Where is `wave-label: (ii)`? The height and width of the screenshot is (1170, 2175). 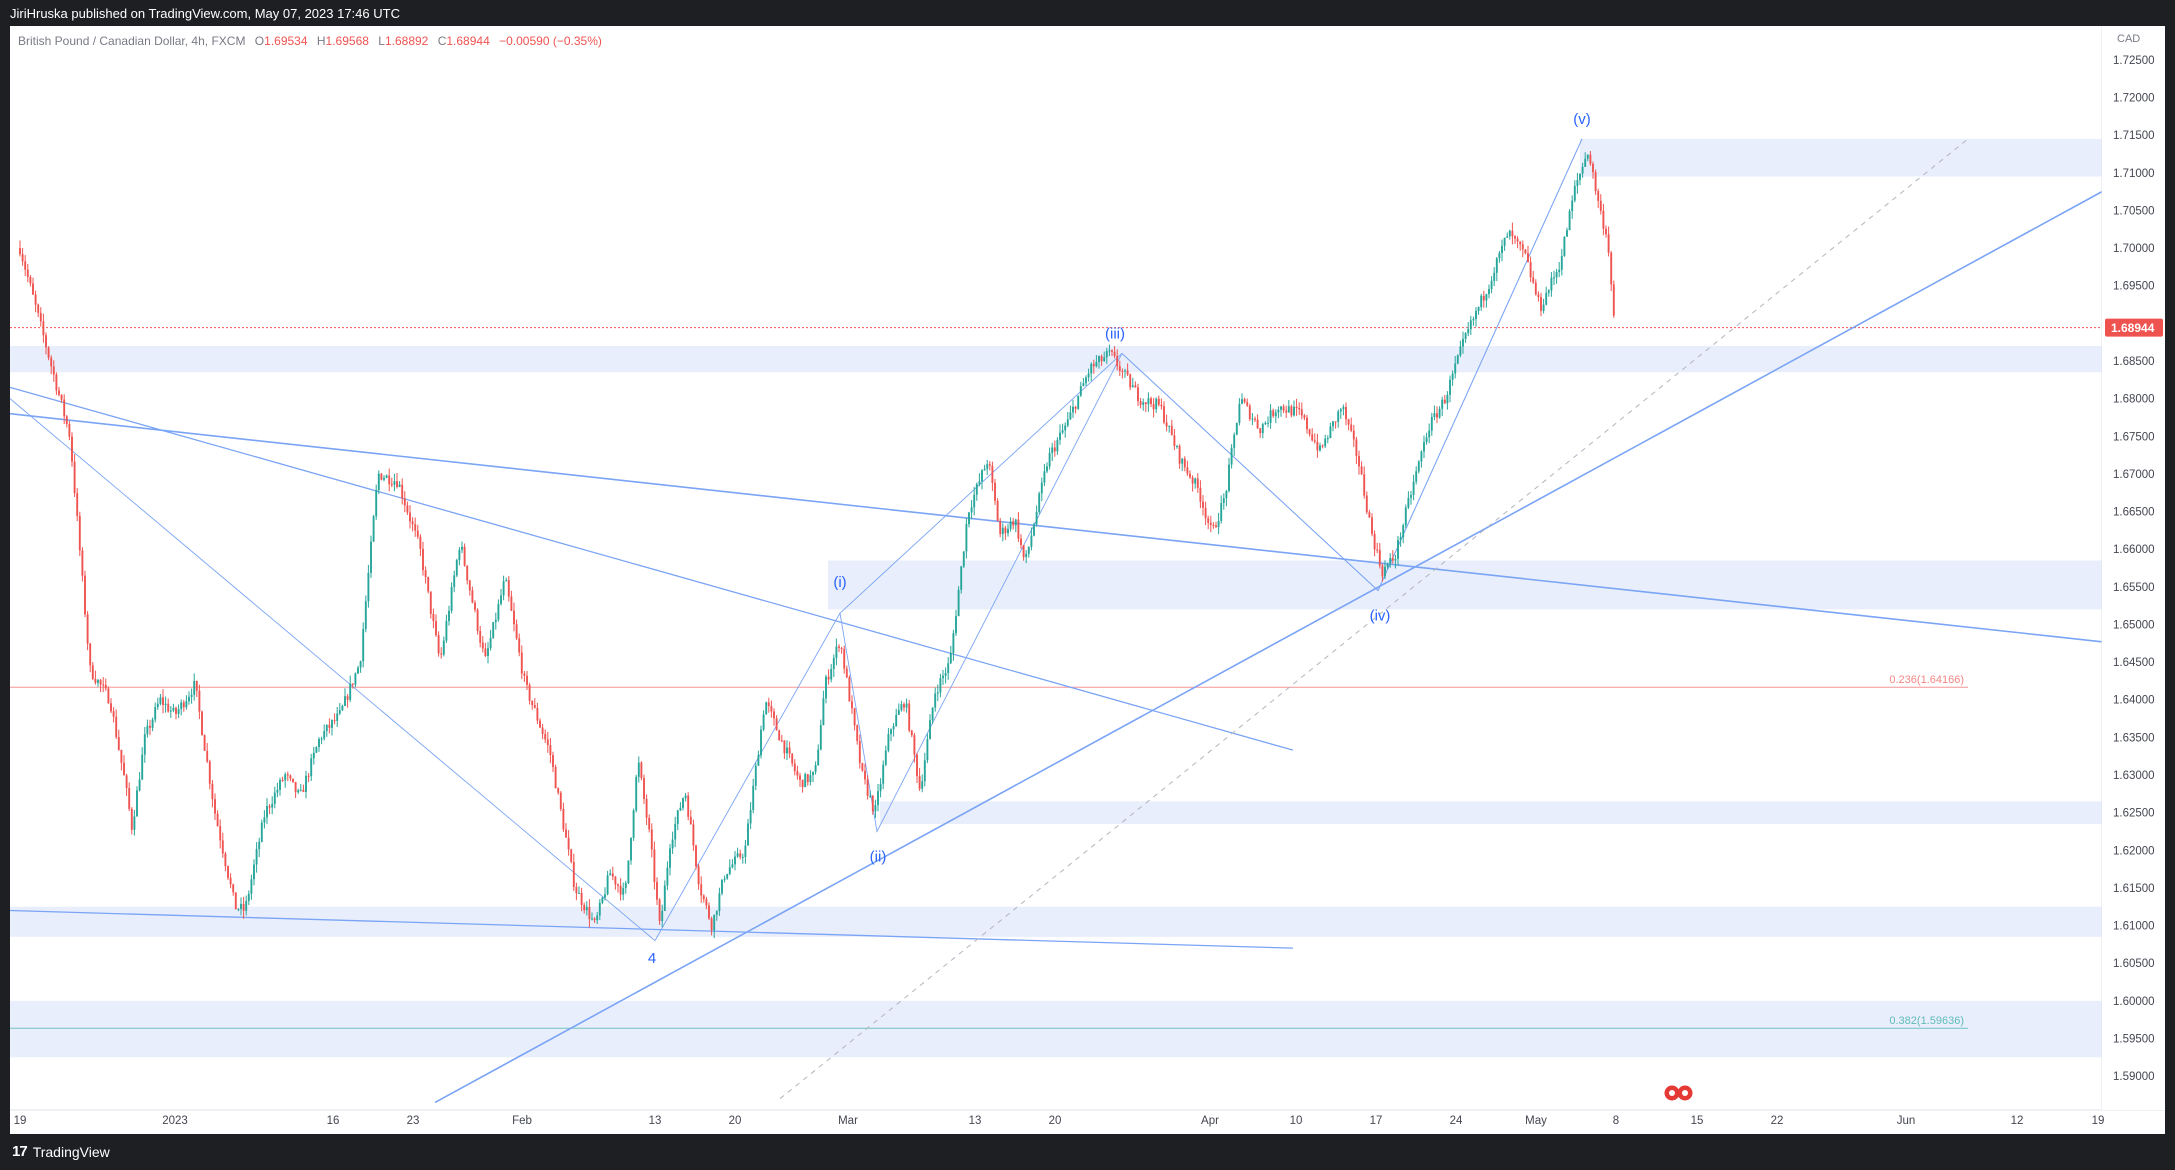 wave-label: (ii) is located at coordinates (878, 857).